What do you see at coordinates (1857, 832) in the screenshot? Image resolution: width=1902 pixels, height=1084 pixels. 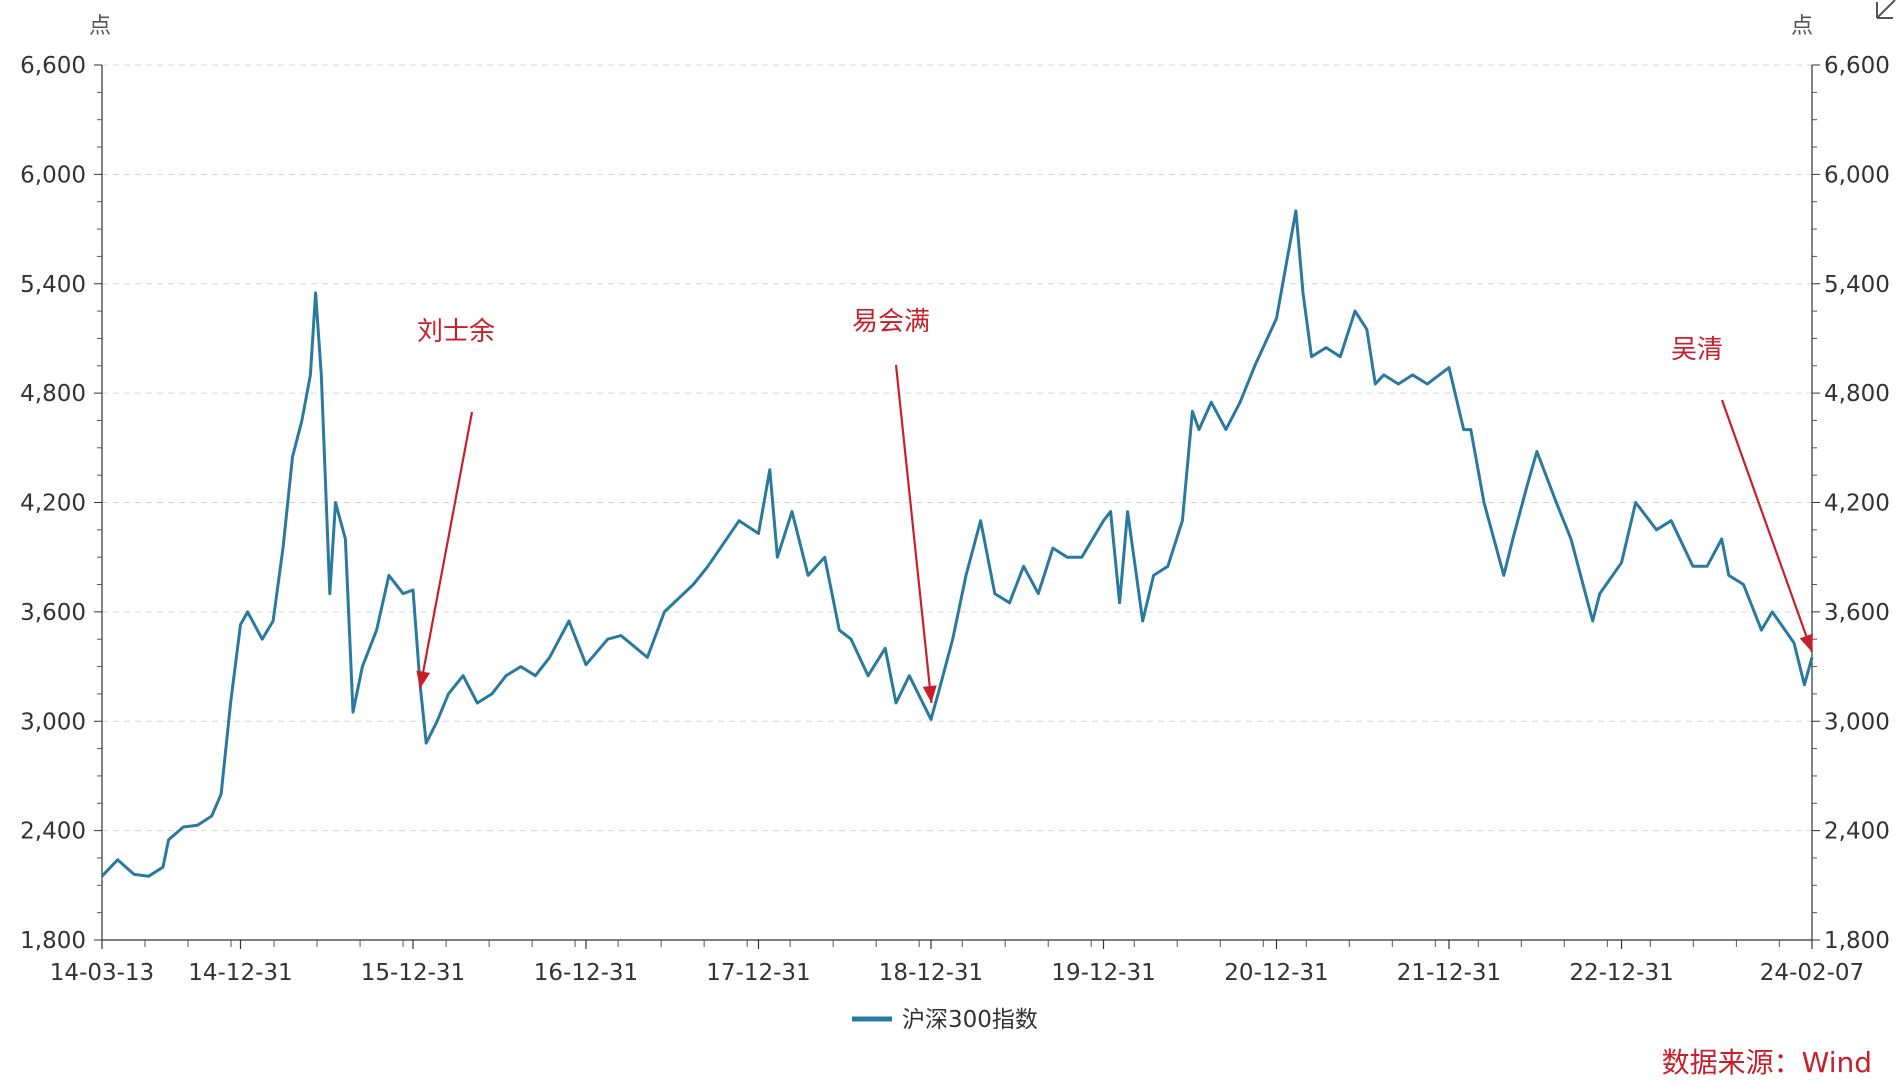 I see `y-tick-label-right: 2,400` at bounding box center [1857, 832].